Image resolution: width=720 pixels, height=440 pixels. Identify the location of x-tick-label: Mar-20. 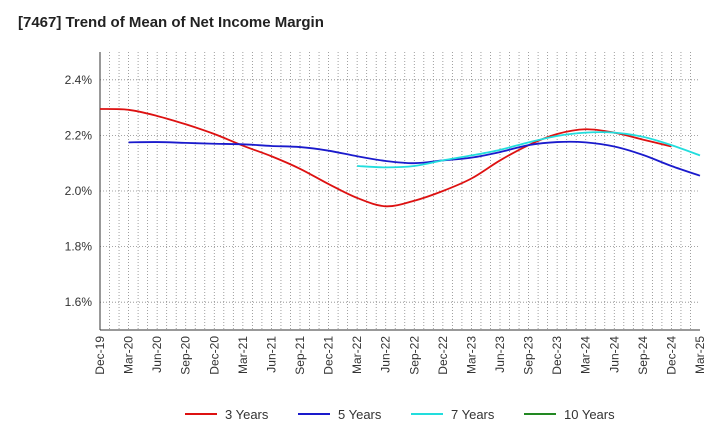
(129, 355).